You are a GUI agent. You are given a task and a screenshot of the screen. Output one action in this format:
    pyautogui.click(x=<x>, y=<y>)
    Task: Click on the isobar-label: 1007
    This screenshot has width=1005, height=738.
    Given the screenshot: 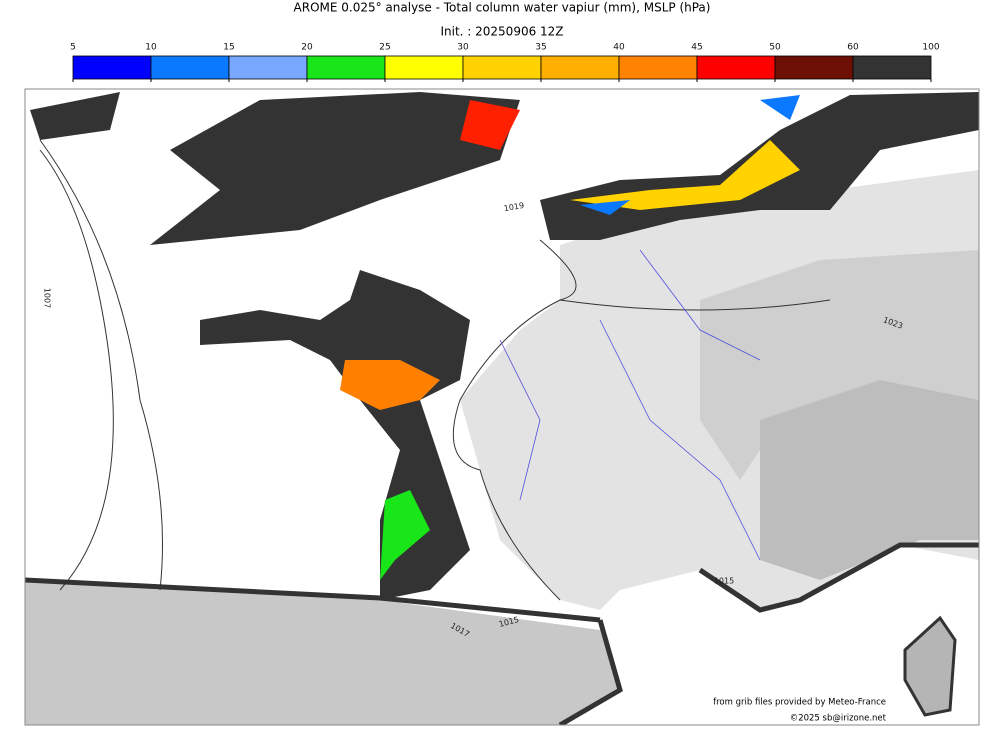 What is the action you would take?
    pyautogui.click(x=47, y=298)
    